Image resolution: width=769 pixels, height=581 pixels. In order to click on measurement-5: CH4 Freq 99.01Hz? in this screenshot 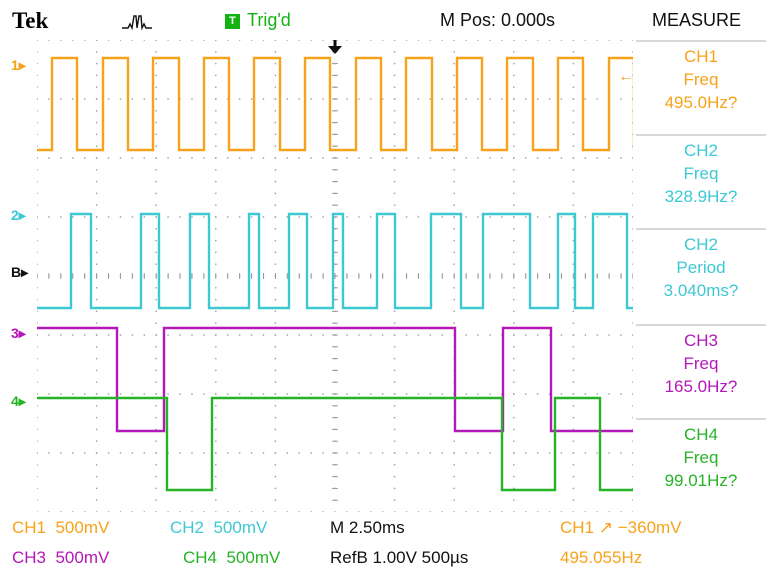, I will do `click(701, 462)`.